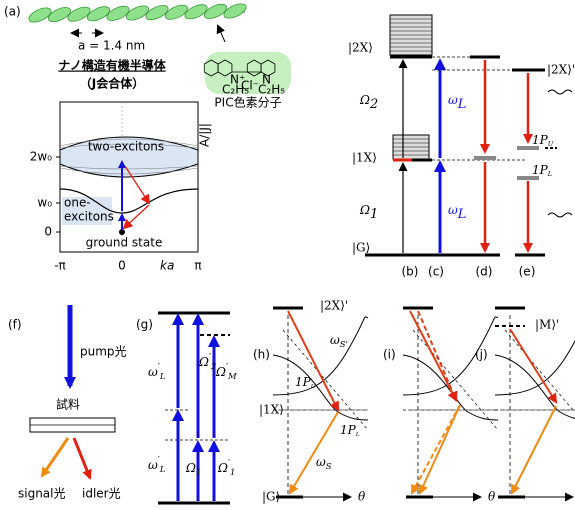  I want to click on symbol: Ω′2, so click(207, 362).